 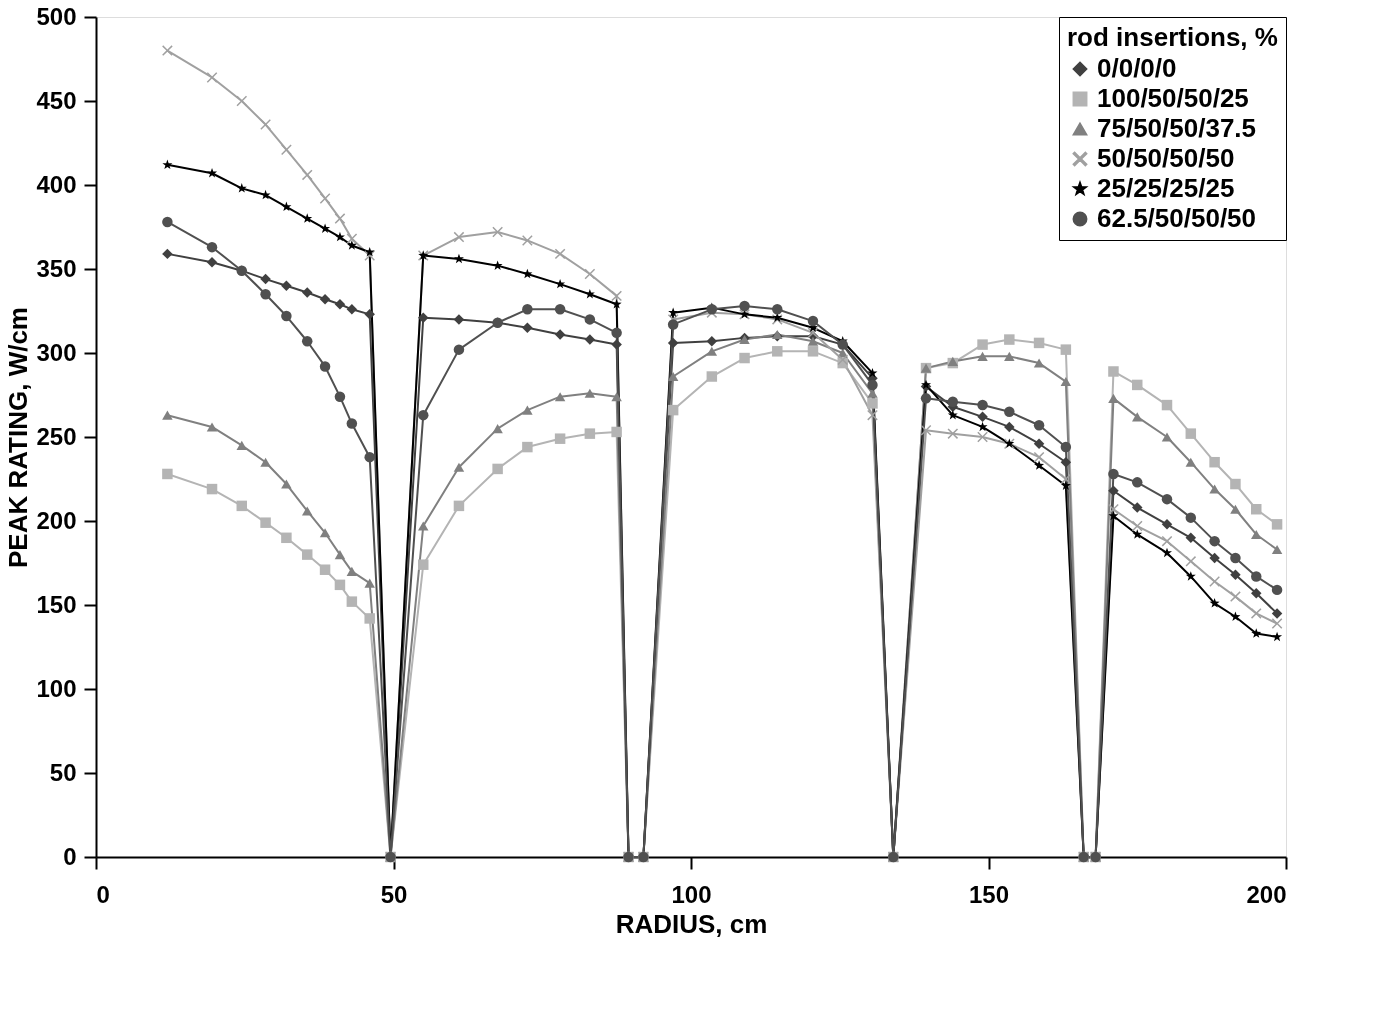 I want to click on y-tick-label: 300, so click(x=56, y=352).